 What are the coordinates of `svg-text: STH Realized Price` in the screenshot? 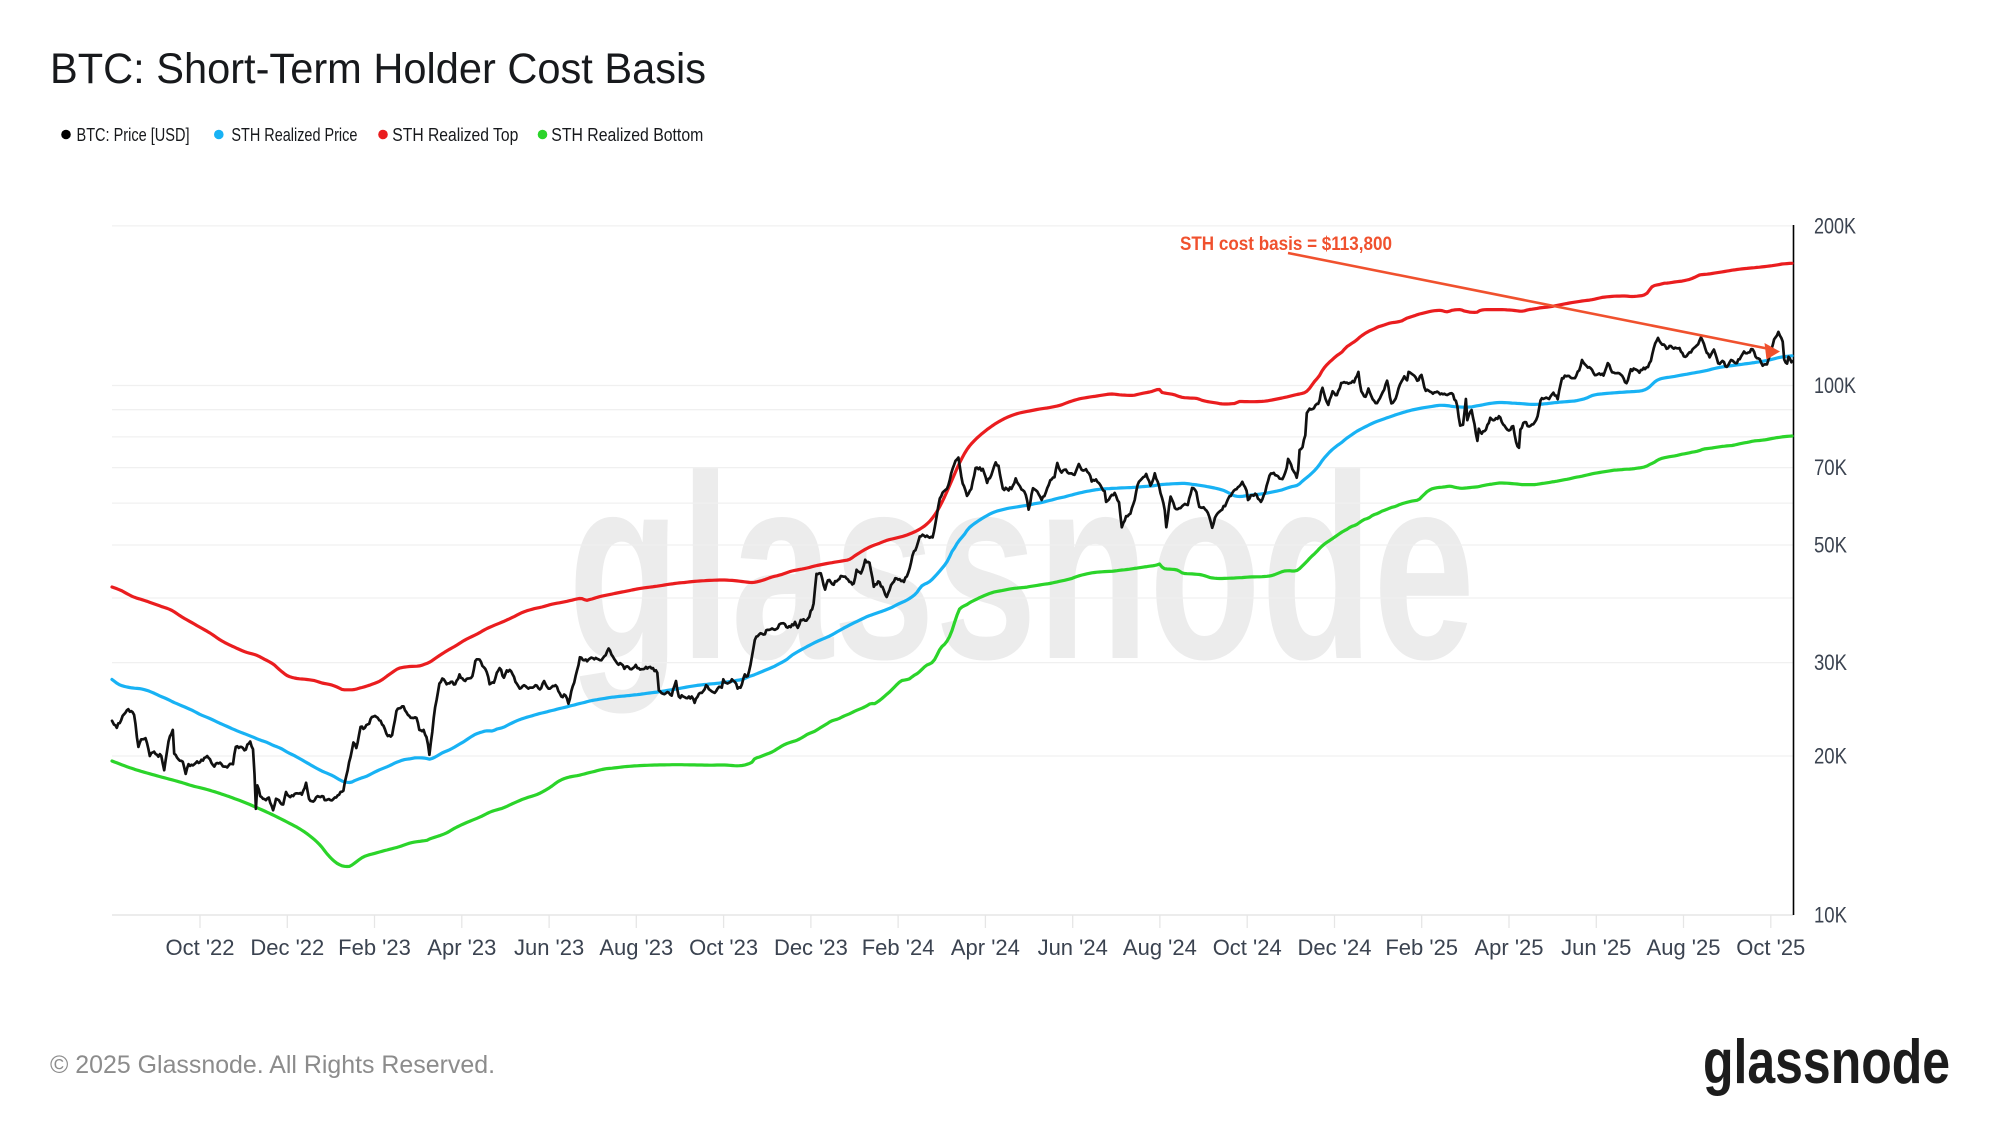 It's located at (294, 135).